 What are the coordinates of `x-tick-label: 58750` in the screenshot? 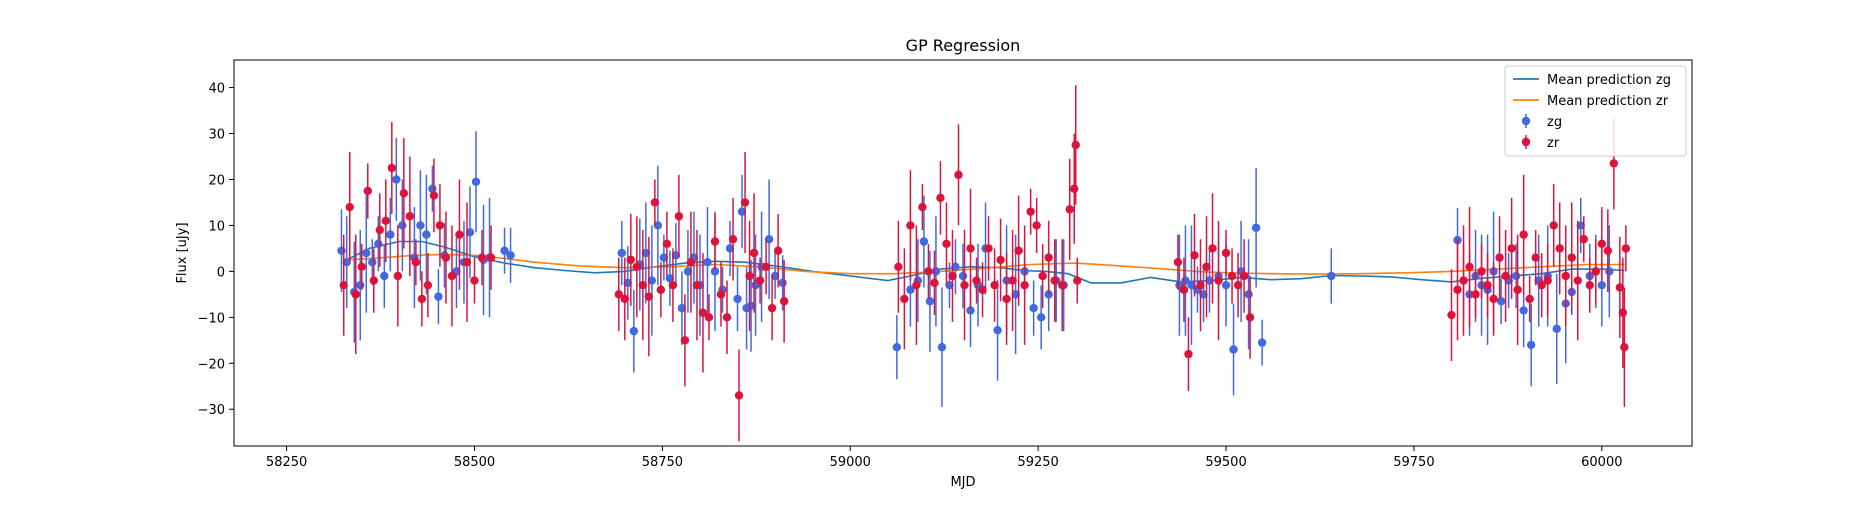 It's located at (662, 462).